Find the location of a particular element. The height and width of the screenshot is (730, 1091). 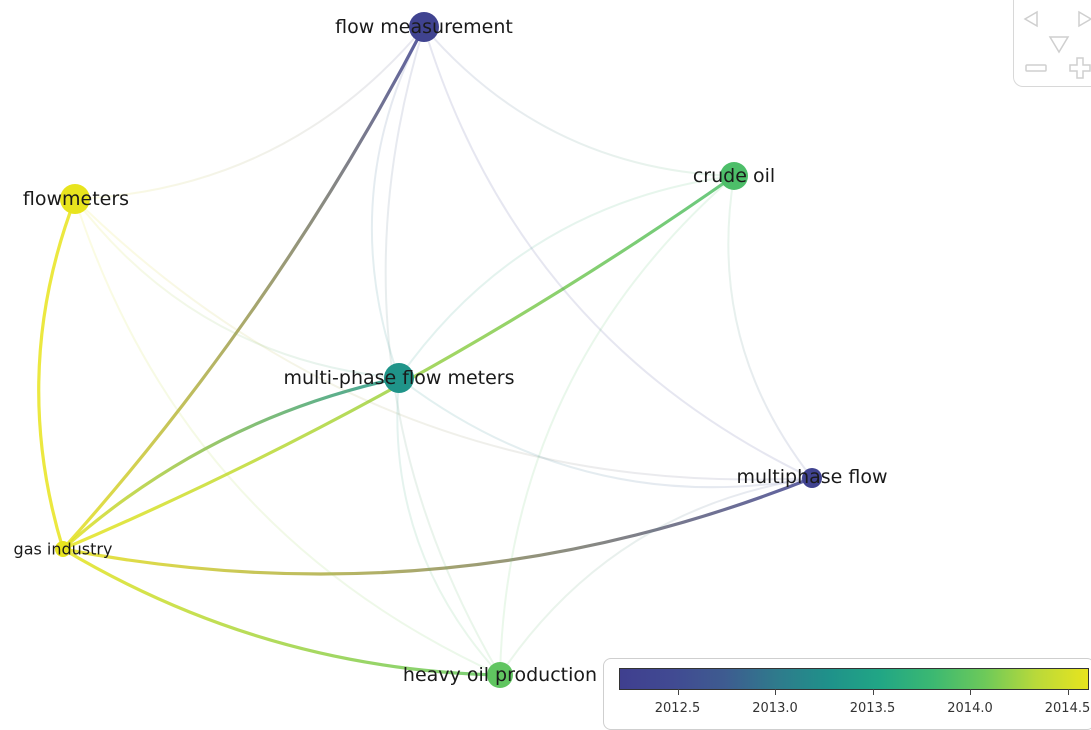

link-flowmeters-multi_phase is located at coordinates (237, 288).